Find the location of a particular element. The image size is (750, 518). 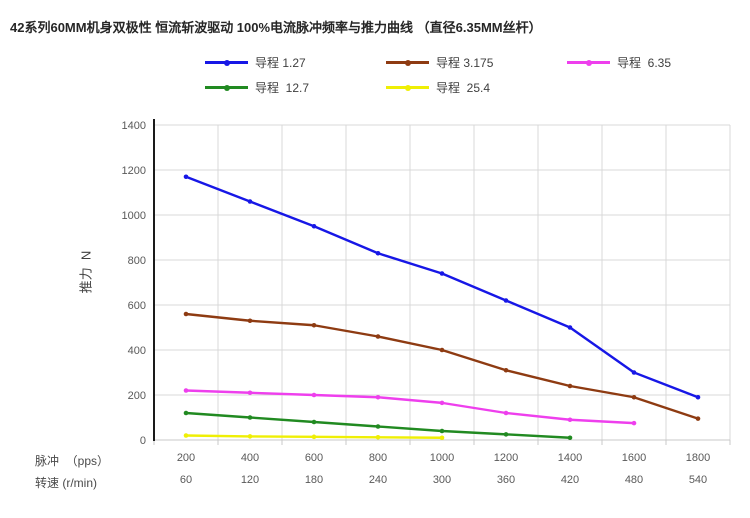

svg-text: 1600 is located at coordinates (634, 458).